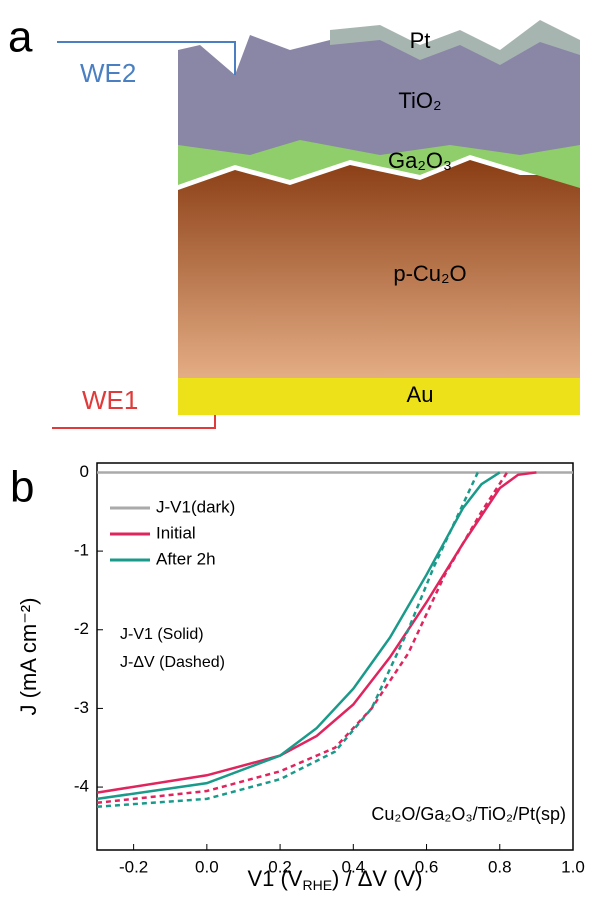 This screenshot has height=900, width=595. I want to click on we1-label: WE1, so click(110, 400).